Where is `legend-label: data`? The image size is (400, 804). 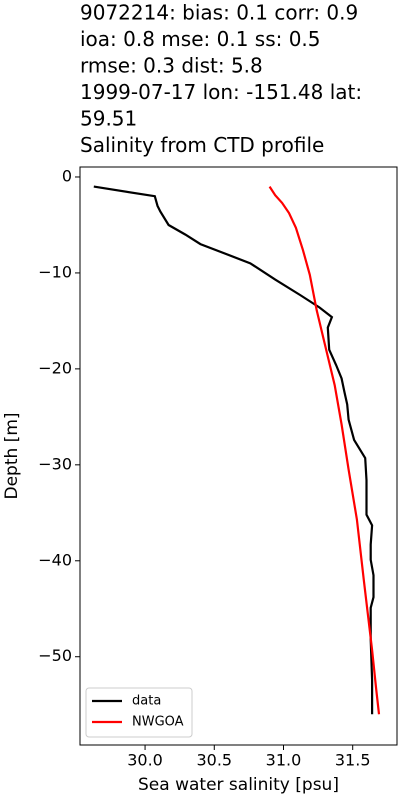 legend-label: data is located at coordinates (146, 701).